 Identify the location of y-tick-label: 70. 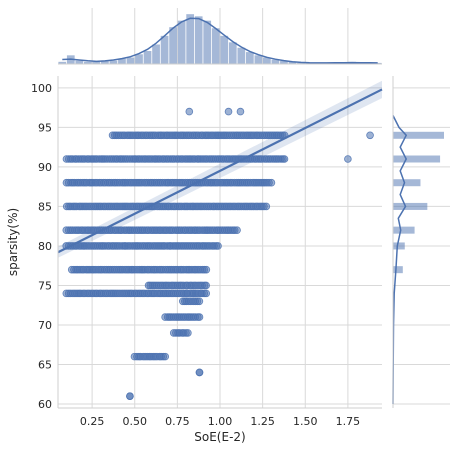
(45, 325).